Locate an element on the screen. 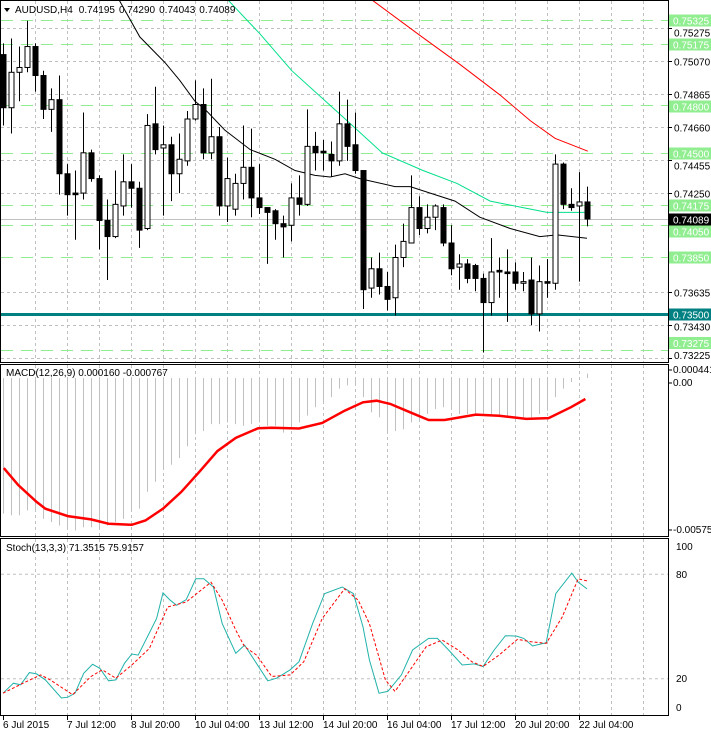 Image resolution: width=711 pixels, height=733 pixels. time-tick-label: 22 Jul 04:00 is located at coordinates (606, 725).